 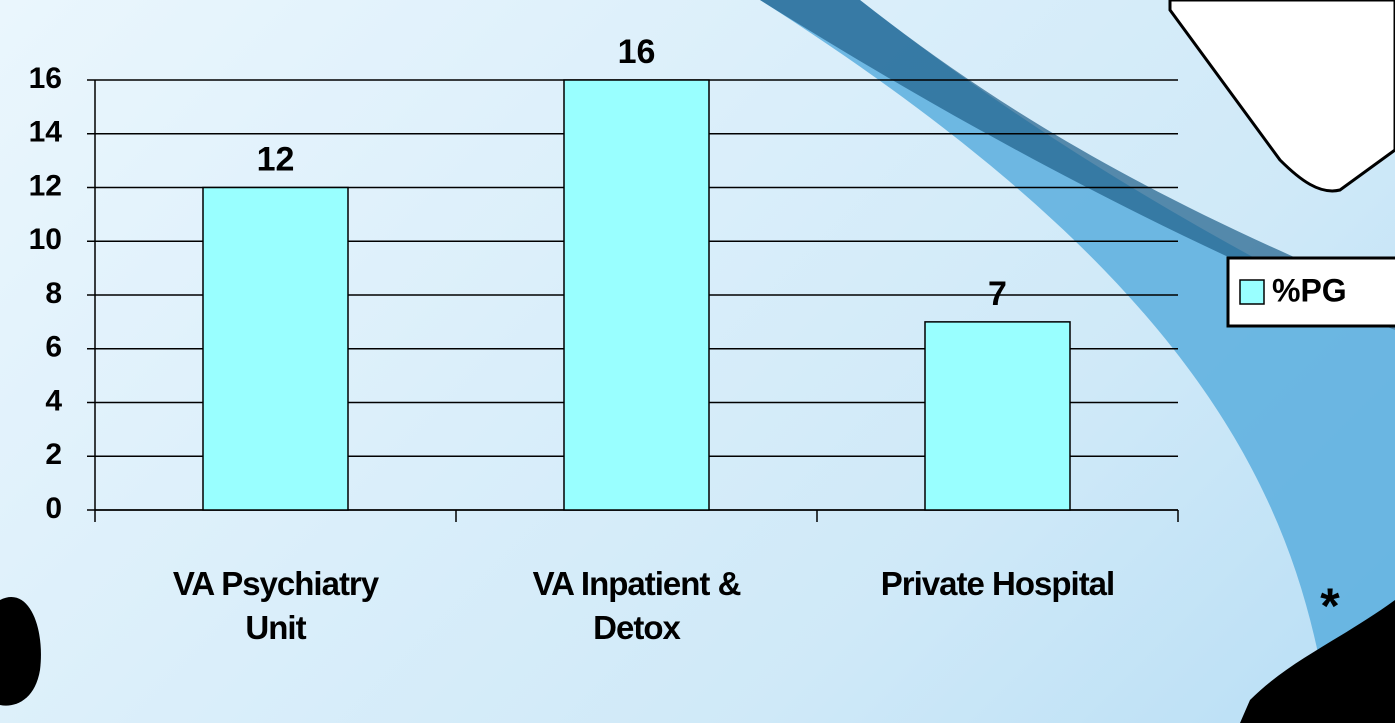 What do you see at coordinates (53, 347) in the screenshot?
I see `y-tick-label: 6` at bounding box center [53, 347].